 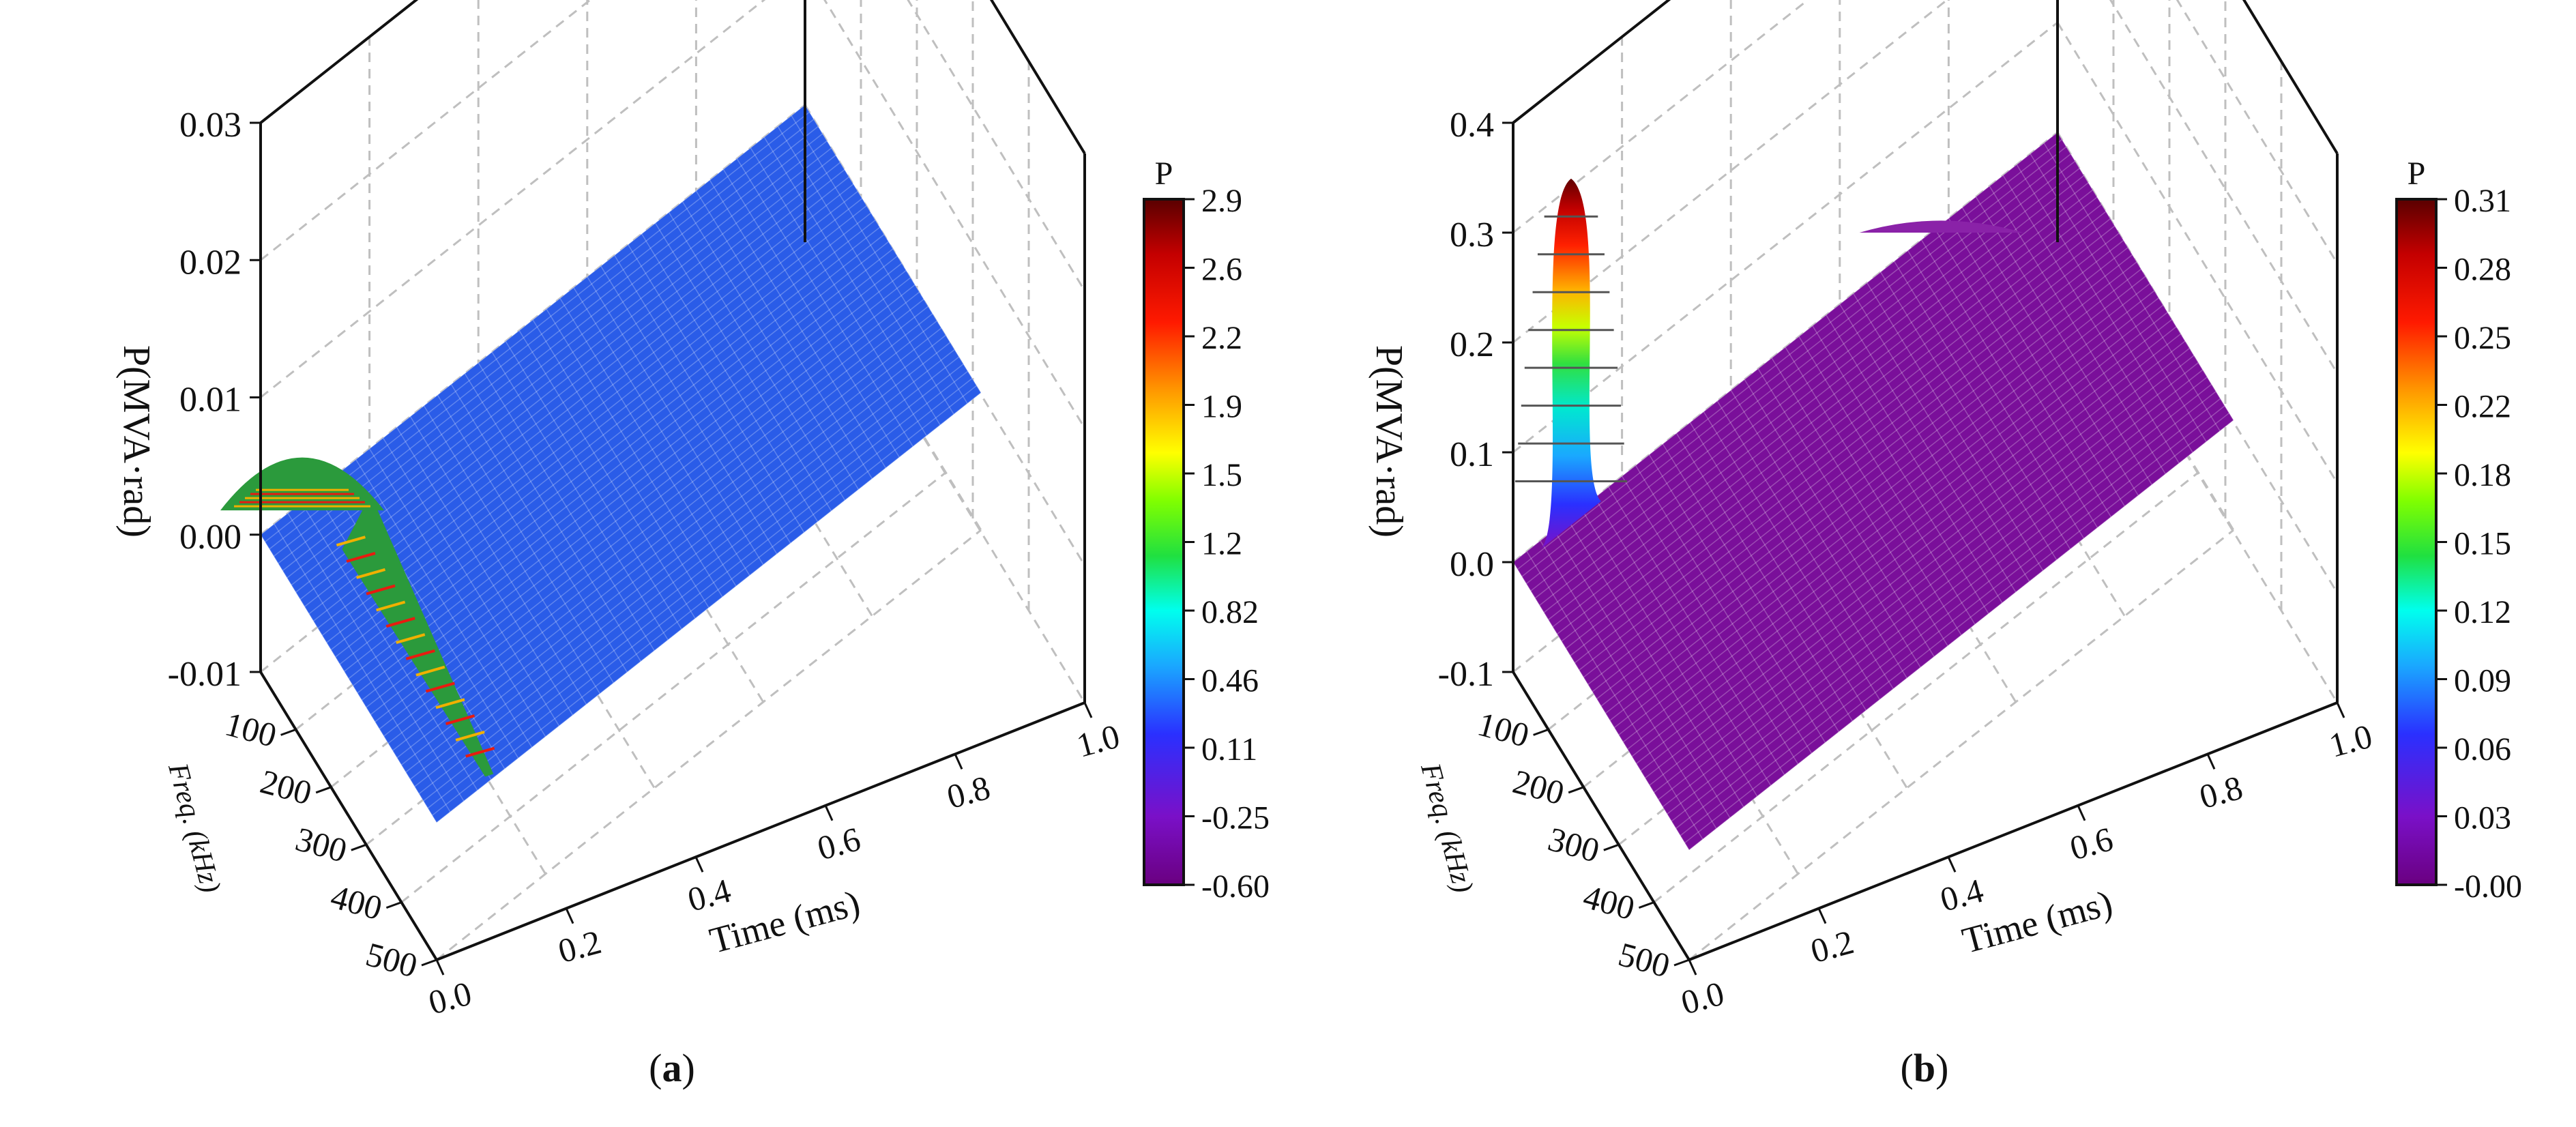 I want to click on x-tick-label: 0.6, so click(x=838, y=843).